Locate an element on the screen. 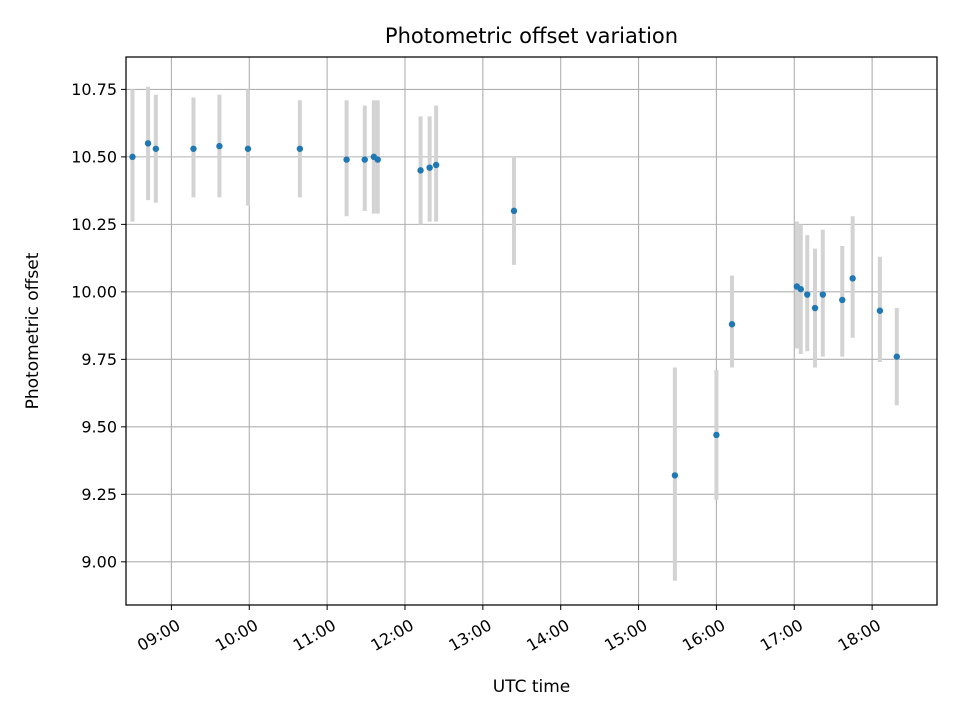  x-tick-label: 12:00 is located at coordinates (392, 635).